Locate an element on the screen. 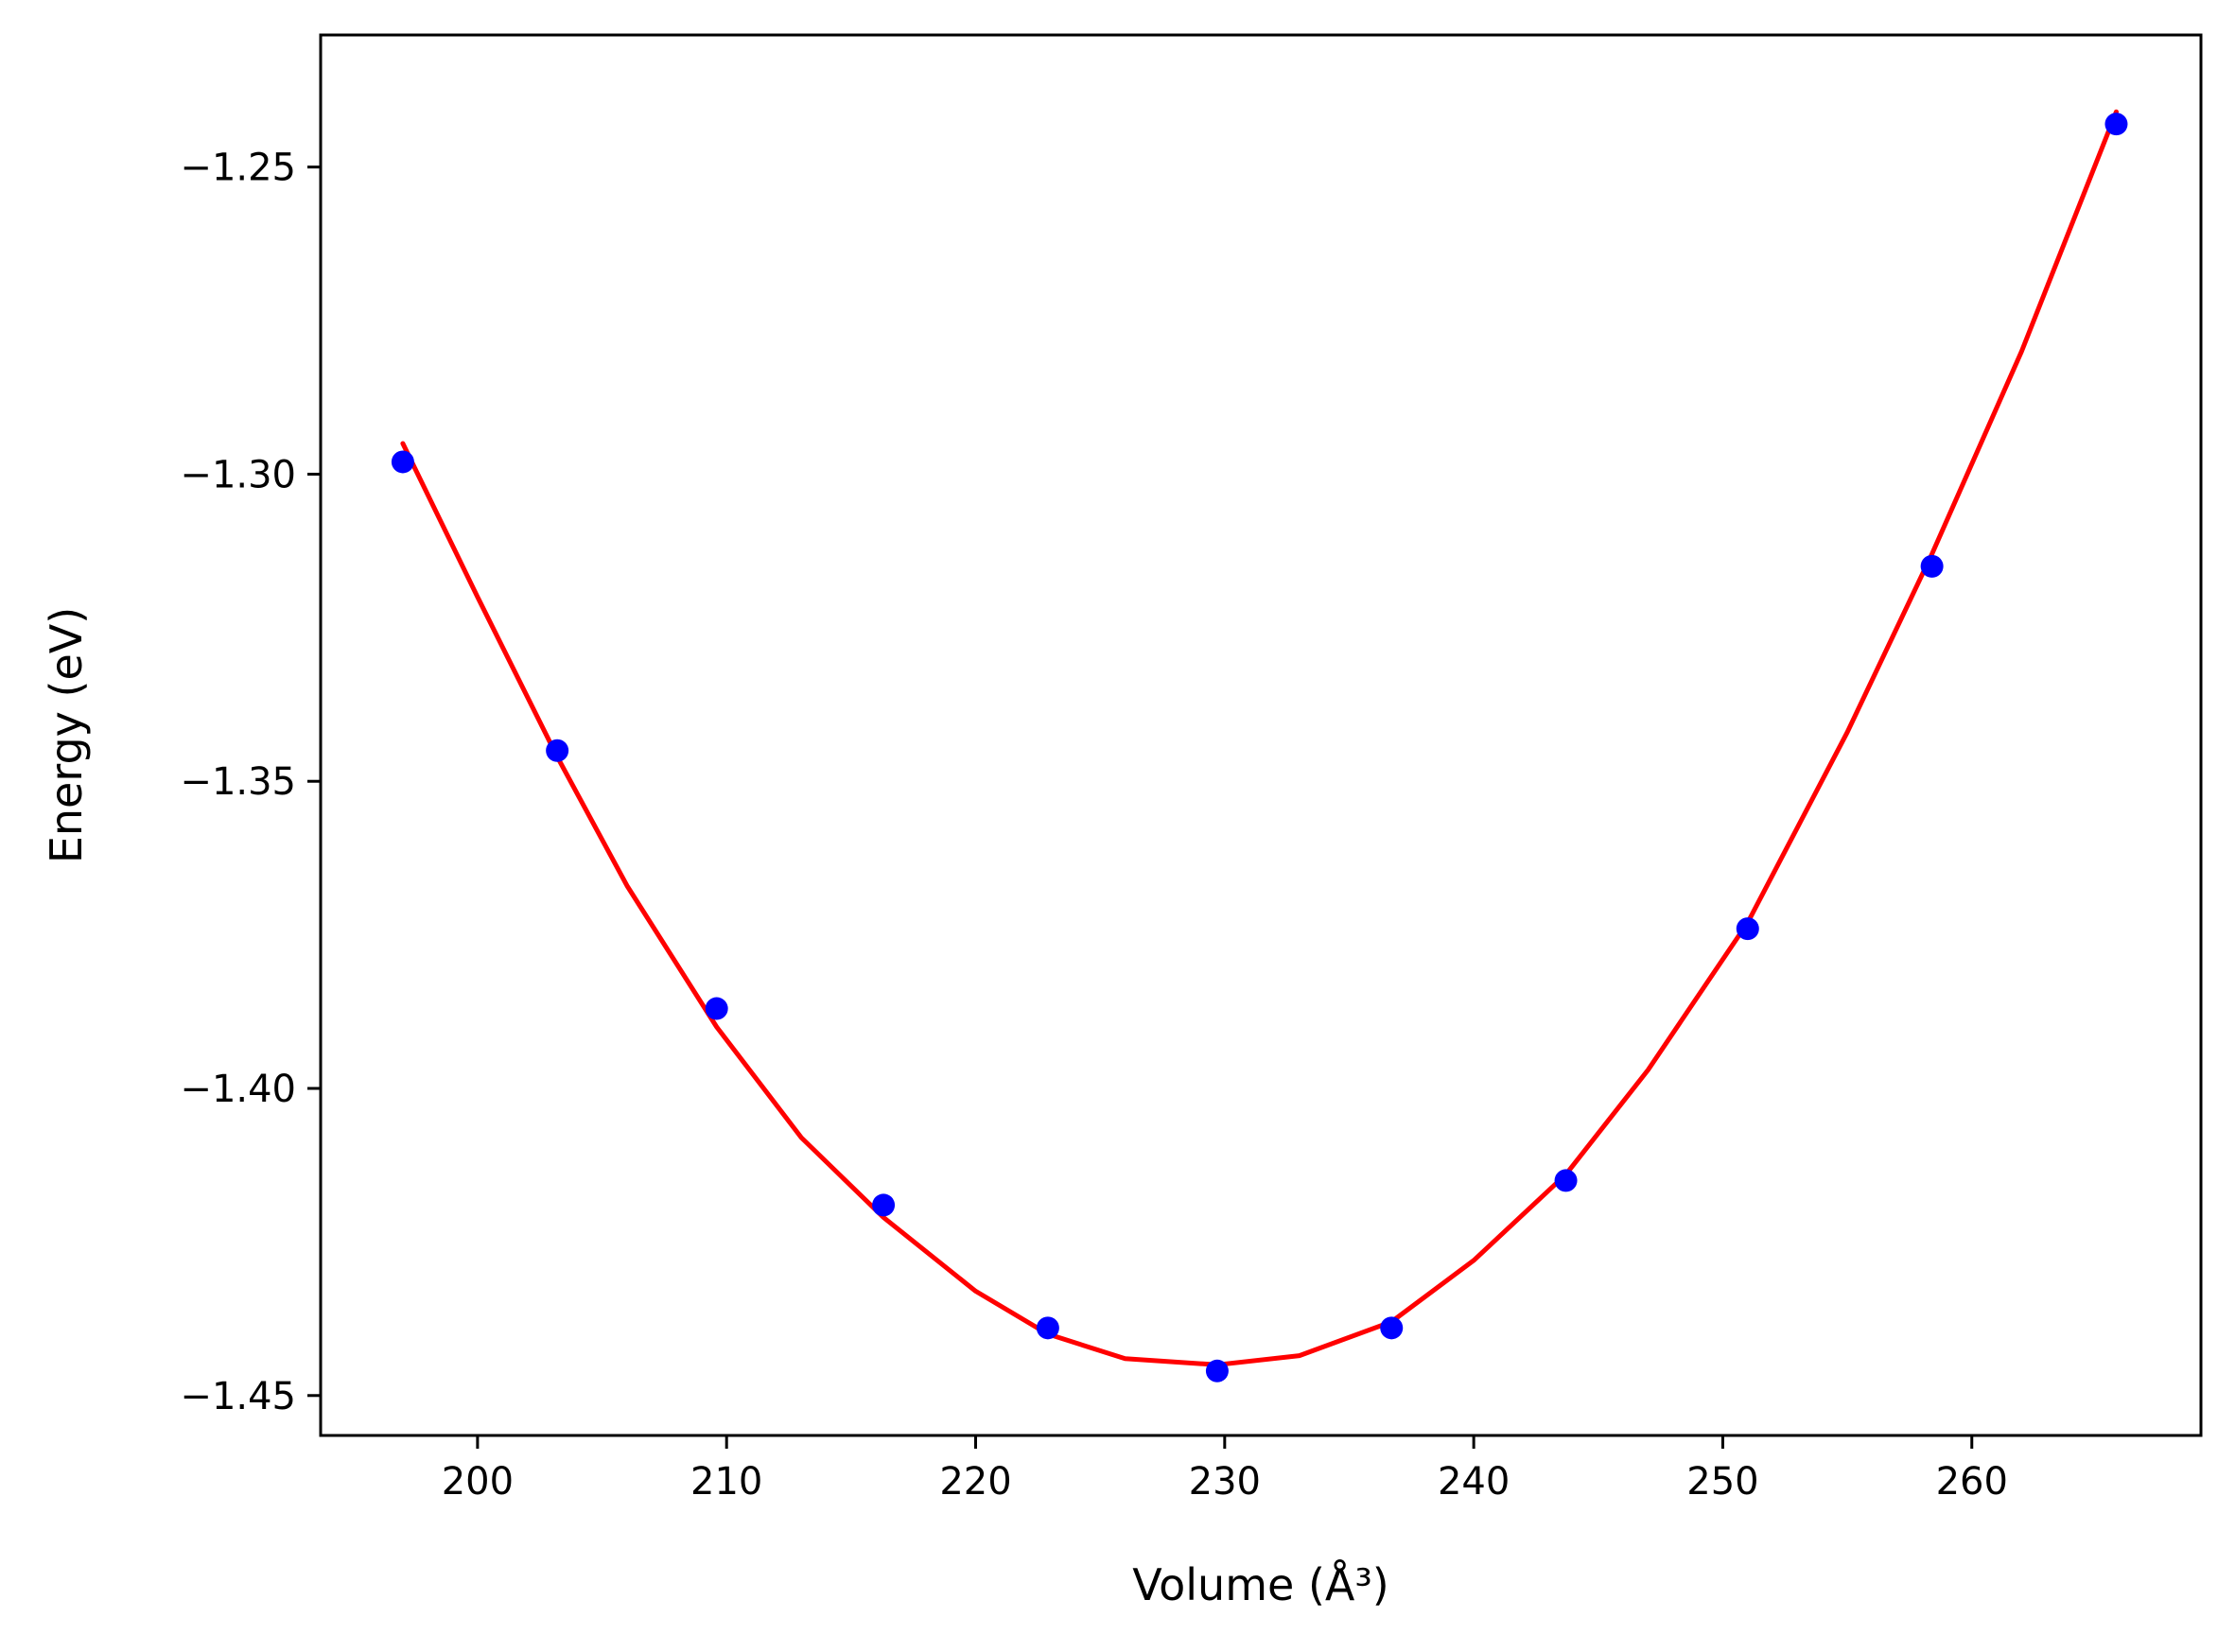  x-tick-label: 220 is located at coordinates (975, 1482).